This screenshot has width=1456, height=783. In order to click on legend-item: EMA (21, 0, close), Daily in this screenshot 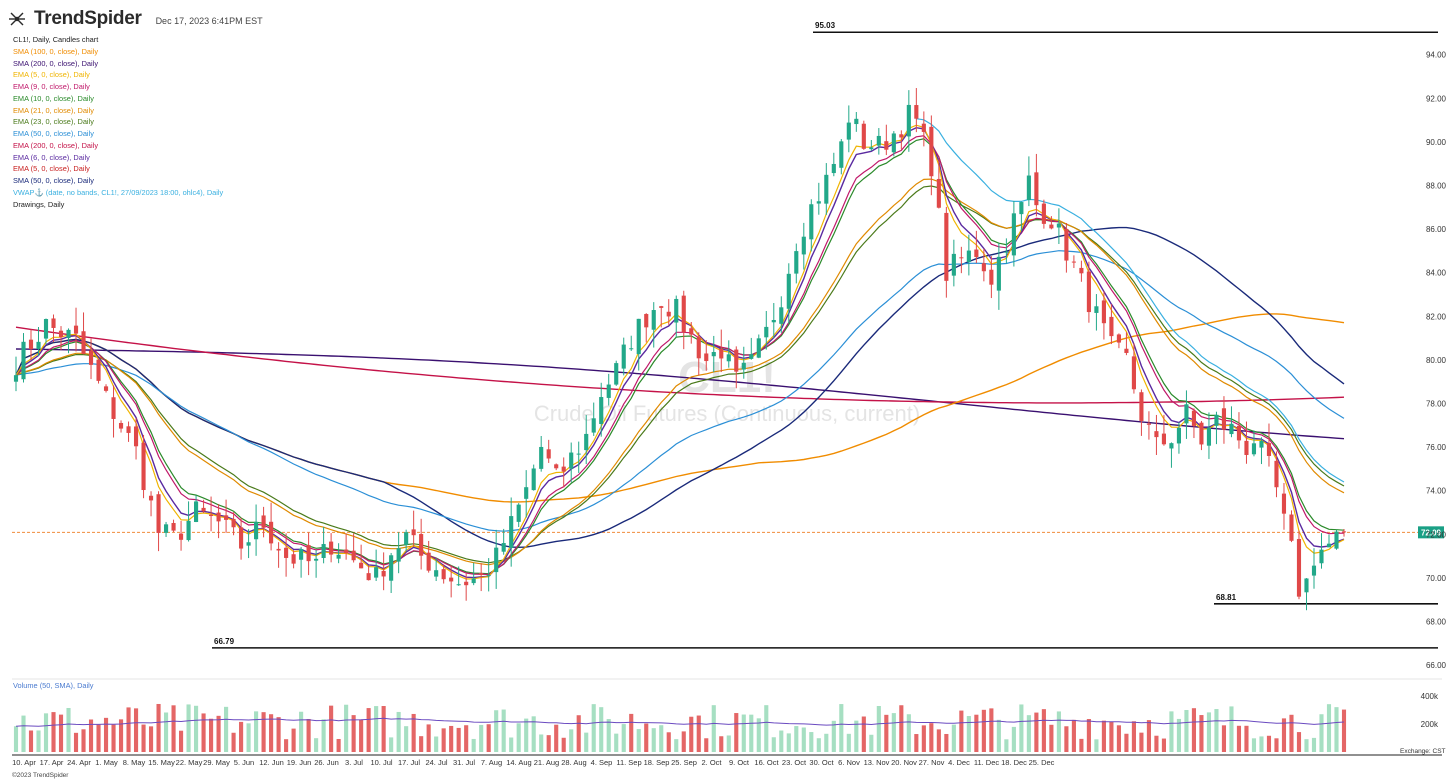, I will do `click(53, 110)`.